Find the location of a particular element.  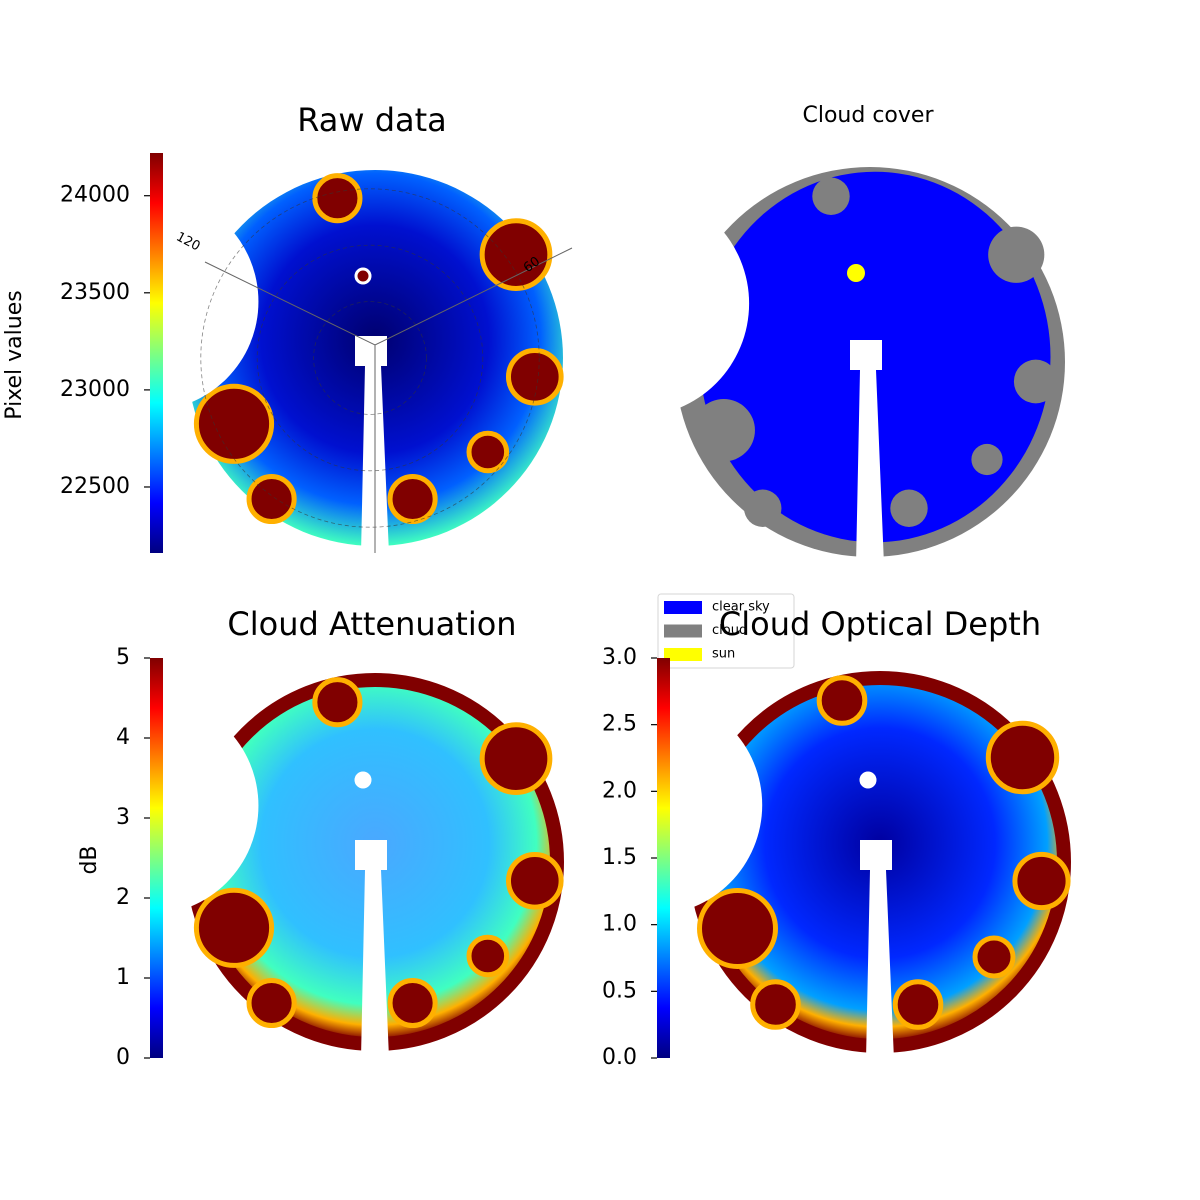

polar-spoke is located at coordinates (388, 400).